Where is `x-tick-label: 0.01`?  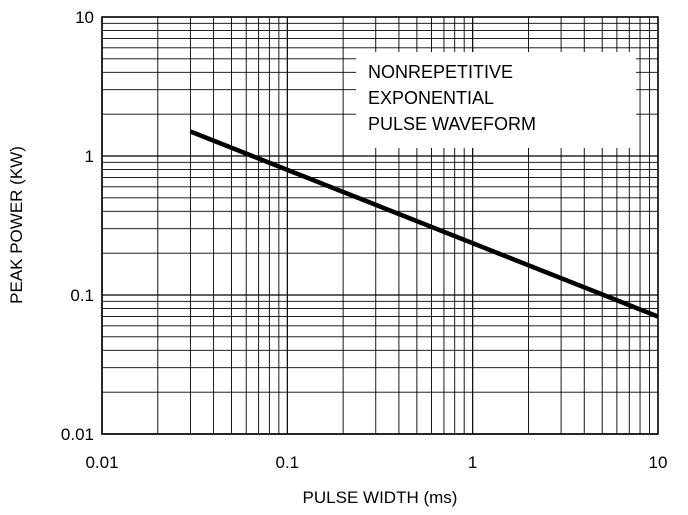 x-tick-label: 0.01 is located at coordinates (101, 462).